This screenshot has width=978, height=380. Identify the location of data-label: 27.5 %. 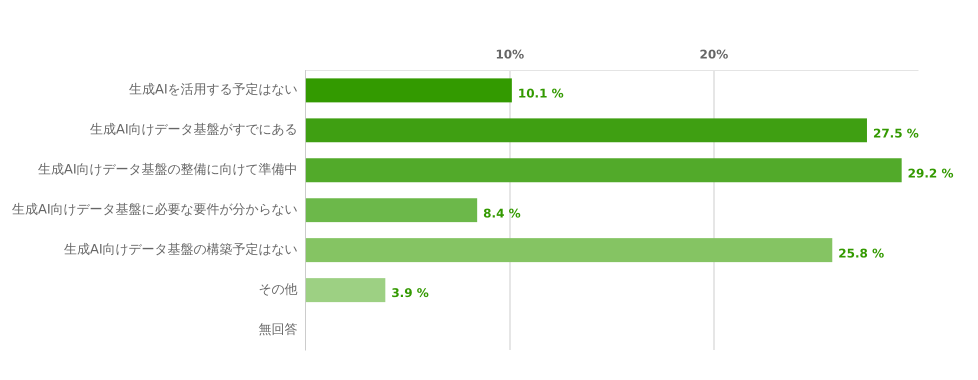
(895, 133).